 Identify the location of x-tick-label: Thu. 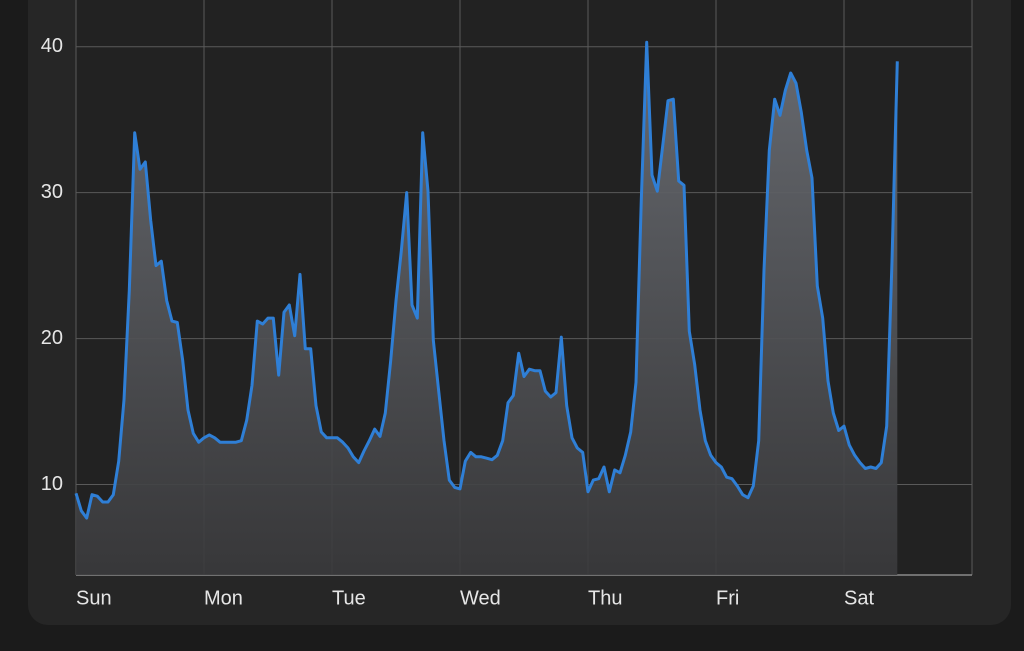
(605, 598).